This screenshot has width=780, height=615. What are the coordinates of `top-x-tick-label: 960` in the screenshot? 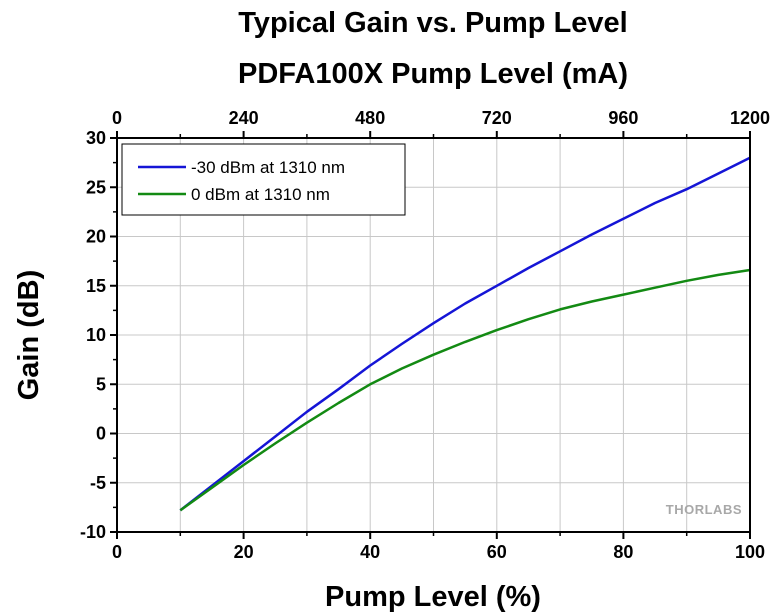 It's located at (623, 118).